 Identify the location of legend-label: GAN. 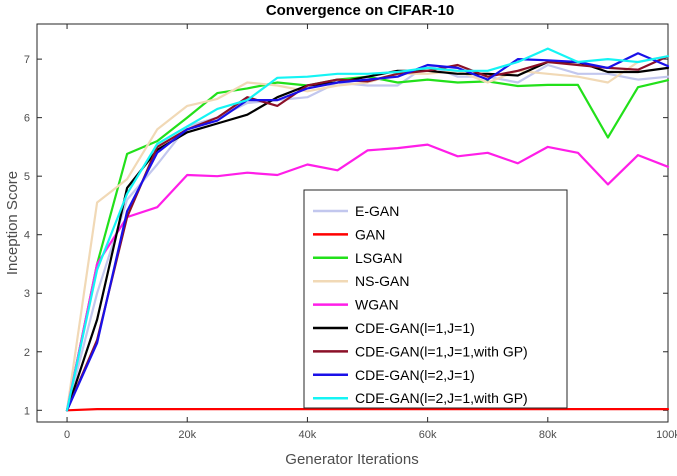
(370, 234).